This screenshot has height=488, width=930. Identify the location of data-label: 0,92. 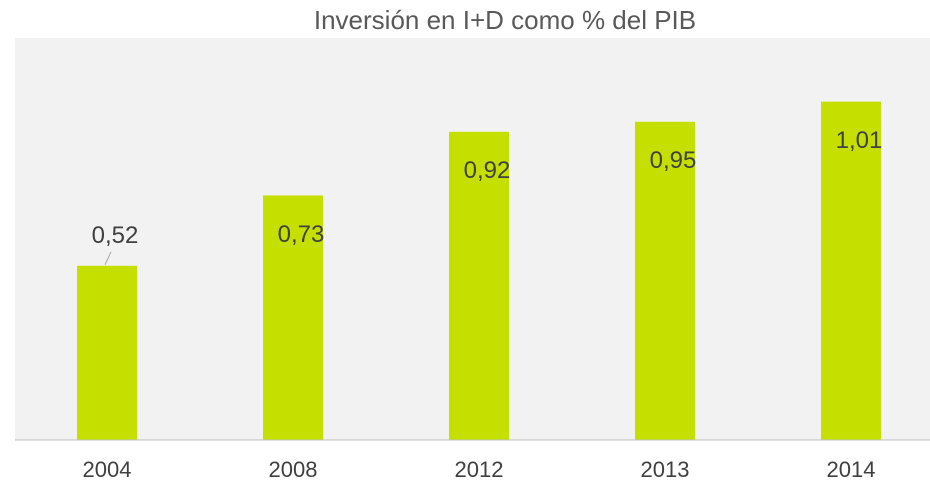
(487, 170).